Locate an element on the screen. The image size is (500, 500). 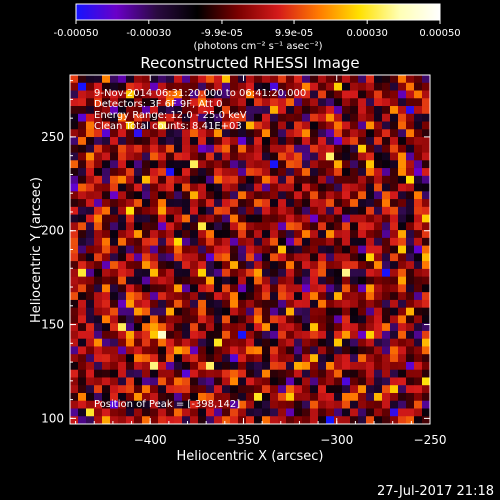
y-axis-label: Heliocentric Y (arcsec) is located at coordinates (36, 250).